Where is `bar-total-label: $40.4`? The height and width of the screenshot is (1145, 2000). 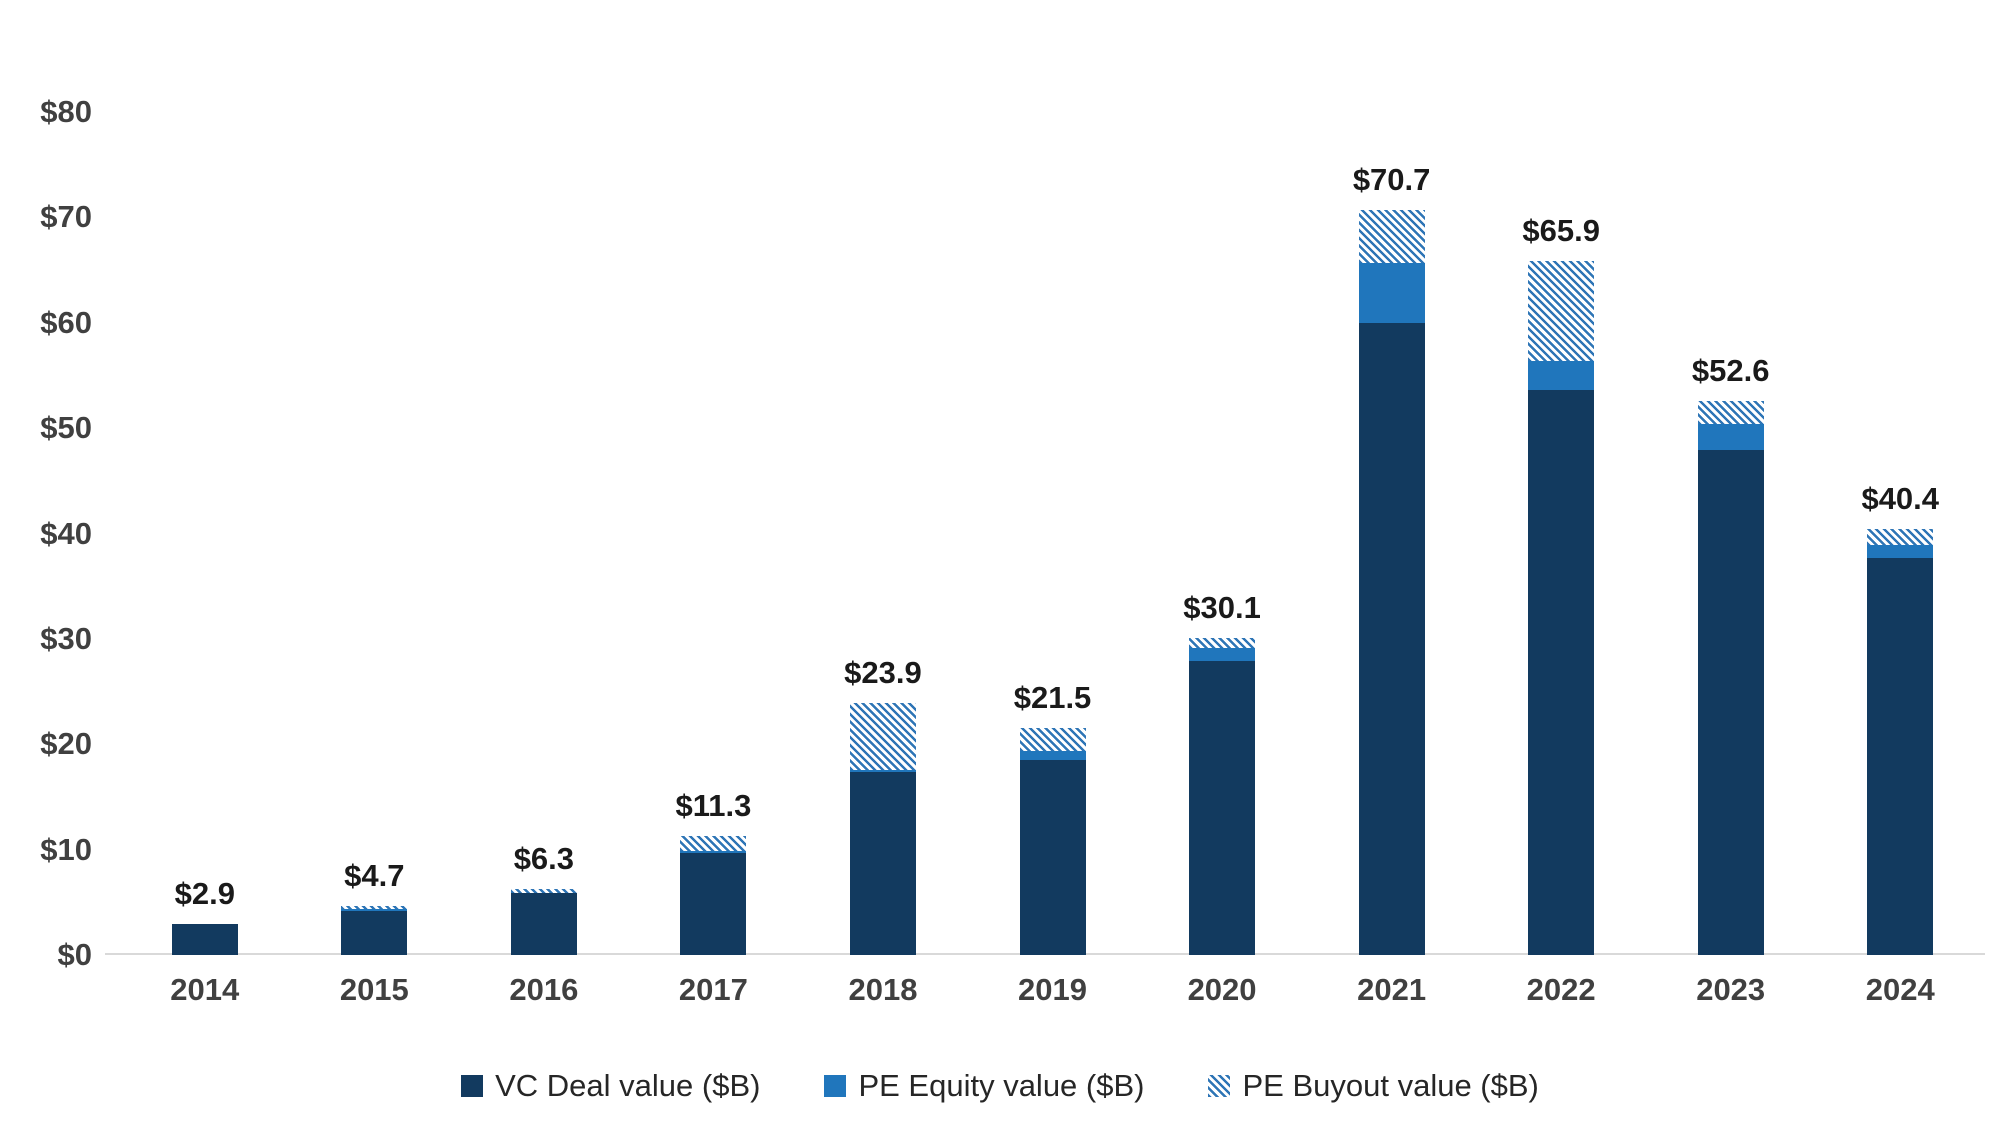
bar-total-label: $40.4 is located at coordinates (1900, 499).